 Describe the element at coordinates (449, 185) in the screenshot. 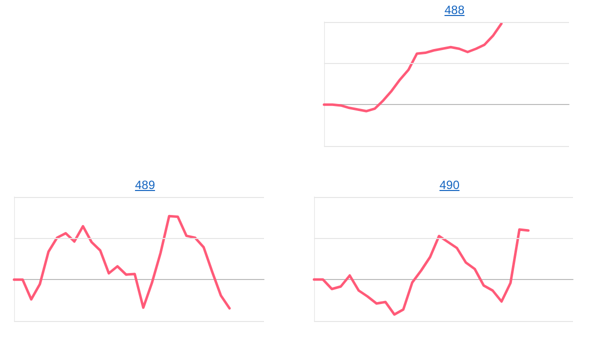

I see `chart-title: 490` at that location.